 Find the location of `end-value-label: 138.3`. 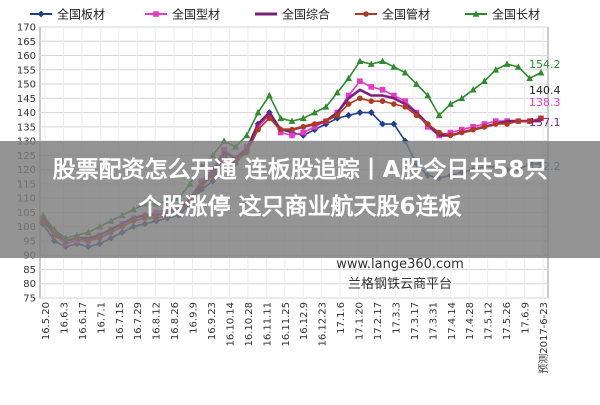

end-value-label: 138.3 is located at coordinates (545, 102).